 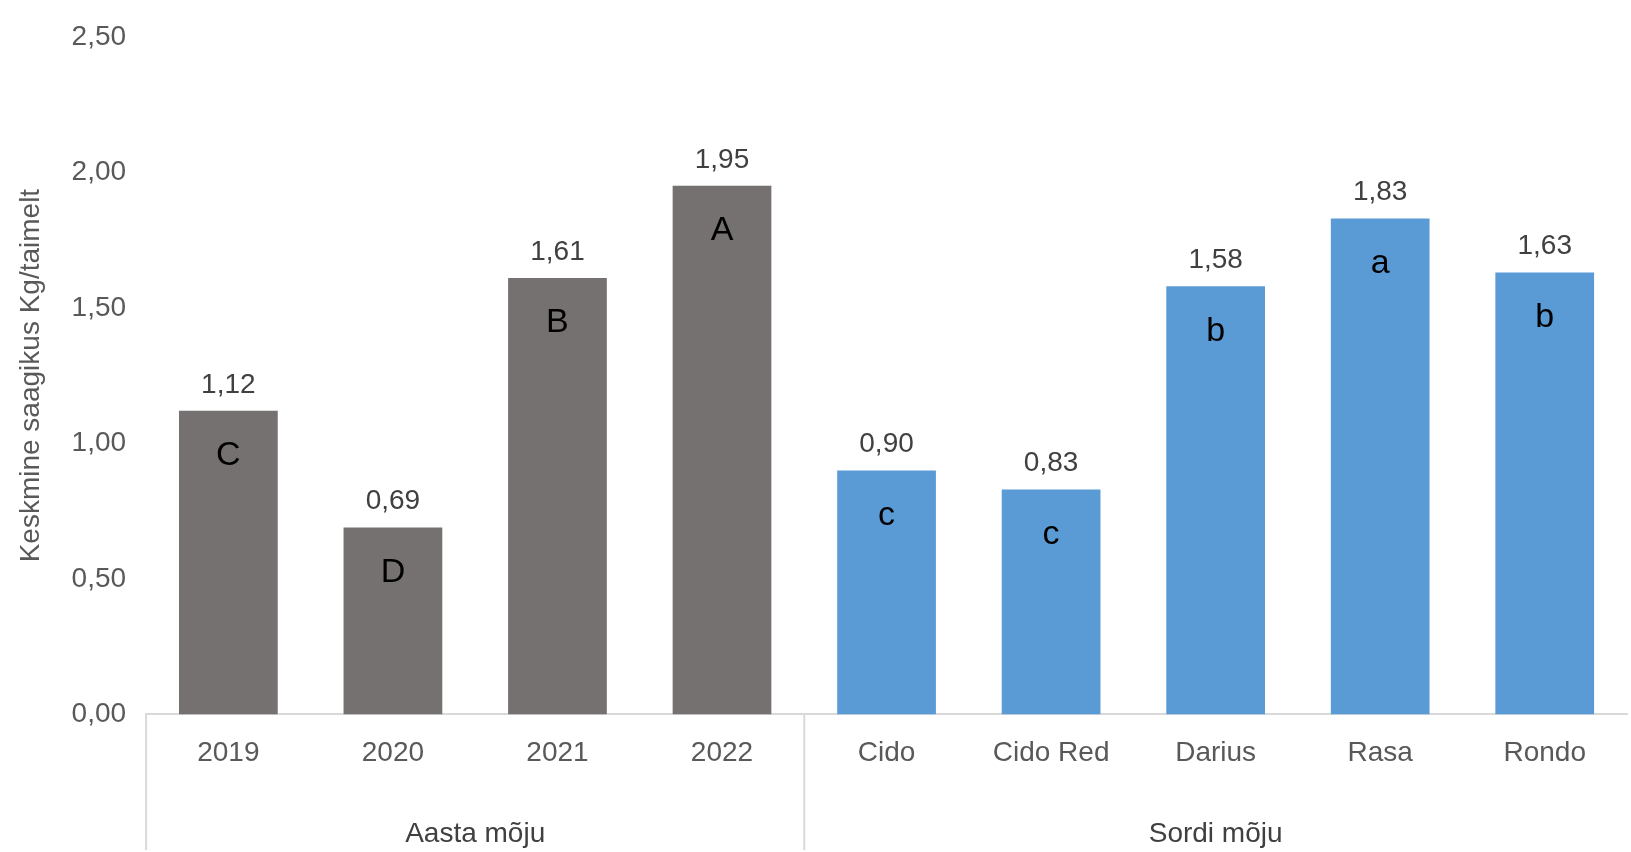 I want to click on x-tick-label: 2021, so click(x=557, y=751).